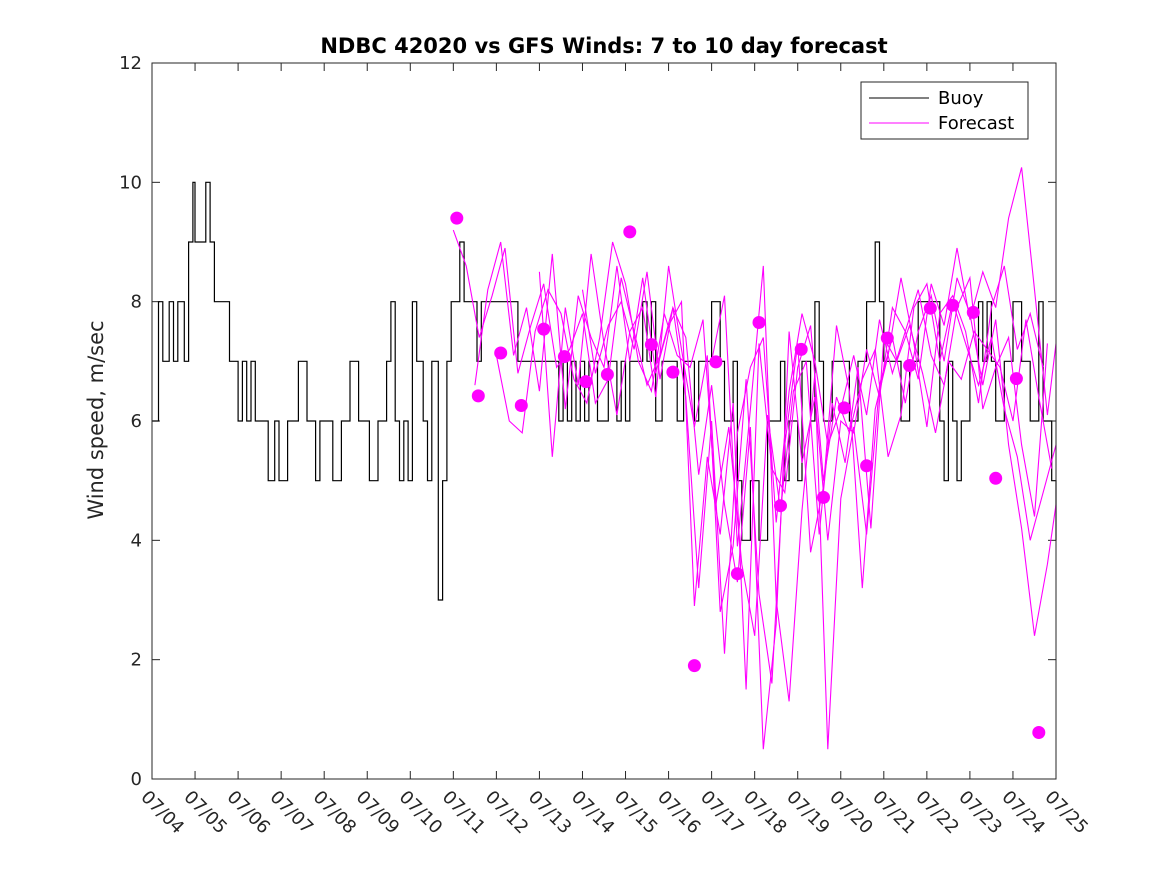  Describe the element at coordinates (130, 421) in the screenshot. I see `y-axis-tick-labels: 0 2 4 6 8 10 12` at that location.